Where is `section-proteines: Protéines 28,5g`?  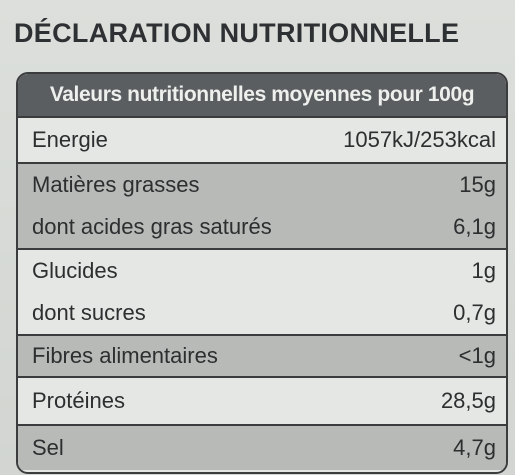 section-proteines: Protéines 28,5g is located at coordinates (262, 402).